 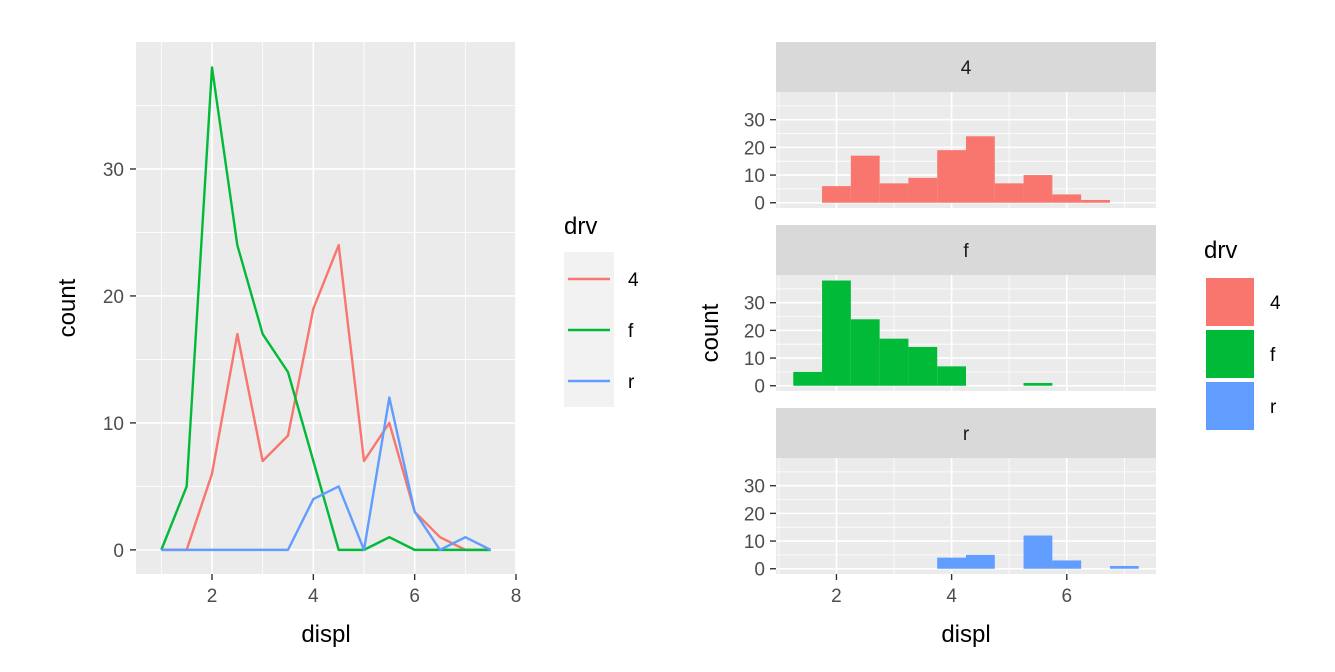 What do you see at coordinates (951, 596) in the screenshot?
I see `right-x-tick-label: 4` at bounding box center [951, 596].